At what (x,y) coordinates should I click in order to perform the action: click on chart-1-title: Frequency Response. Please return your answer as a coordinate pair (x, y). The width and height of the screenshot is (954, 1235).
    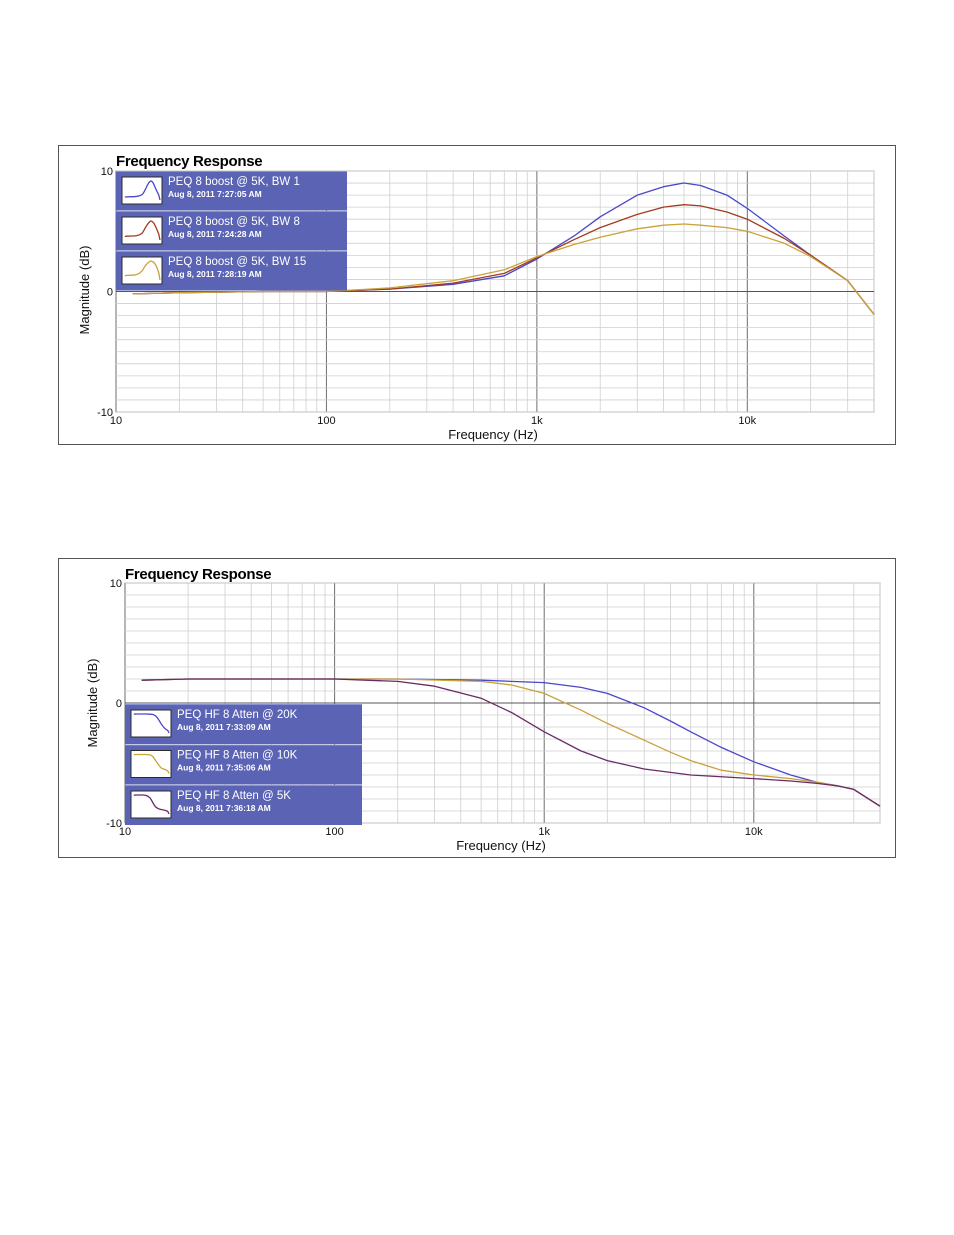
    Looking at the image, I should click on (189, 161).